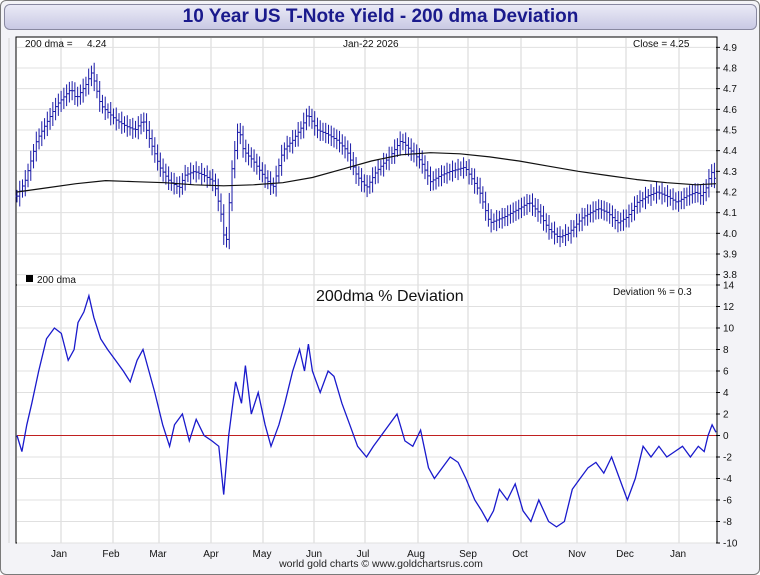 The width and height of the screenshot is (760, 575). What do you see at coordinates (29, 278) in the screenshot?
I see `legend-swatch` at bounding box center [29, 278].